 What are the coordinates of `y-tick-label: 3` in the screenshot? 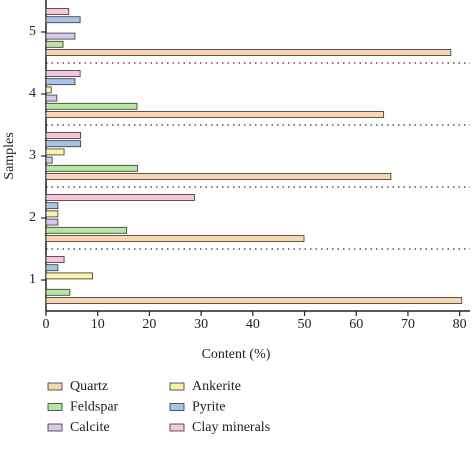 It's located at (32, 155).